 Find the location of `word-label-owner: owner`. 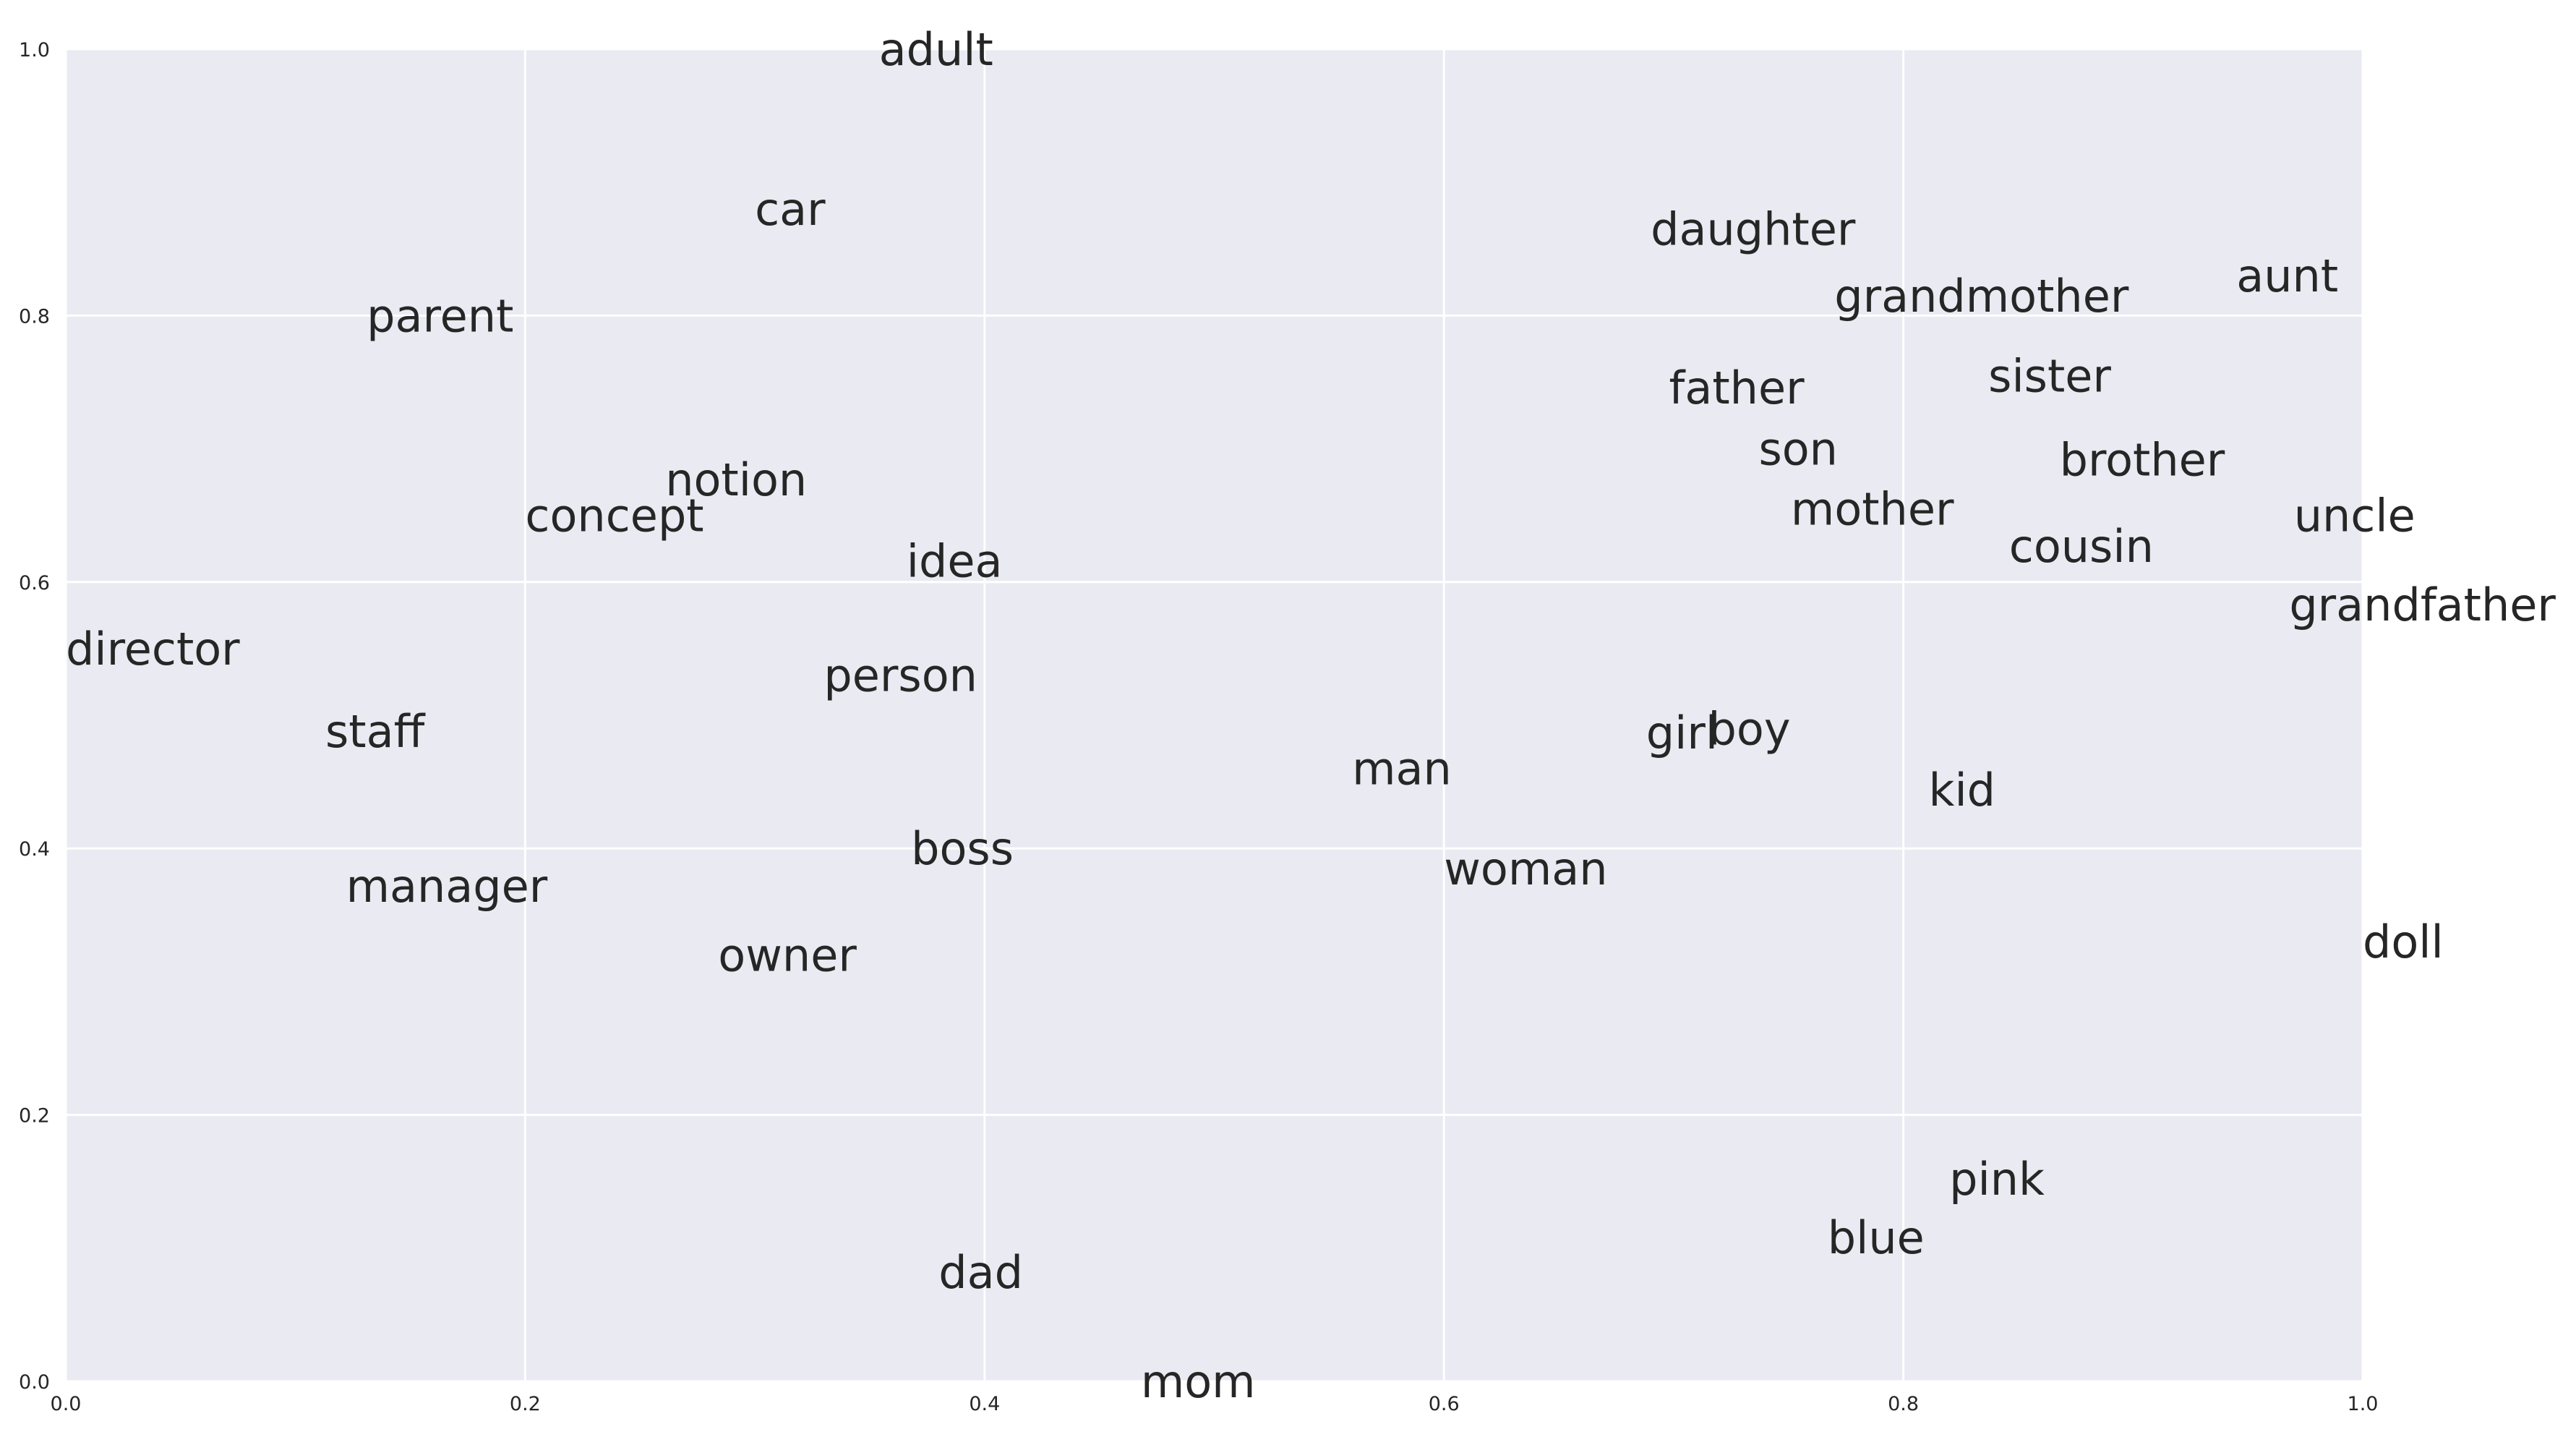

word-label-owner: owner is located at coordinates (788, 955).